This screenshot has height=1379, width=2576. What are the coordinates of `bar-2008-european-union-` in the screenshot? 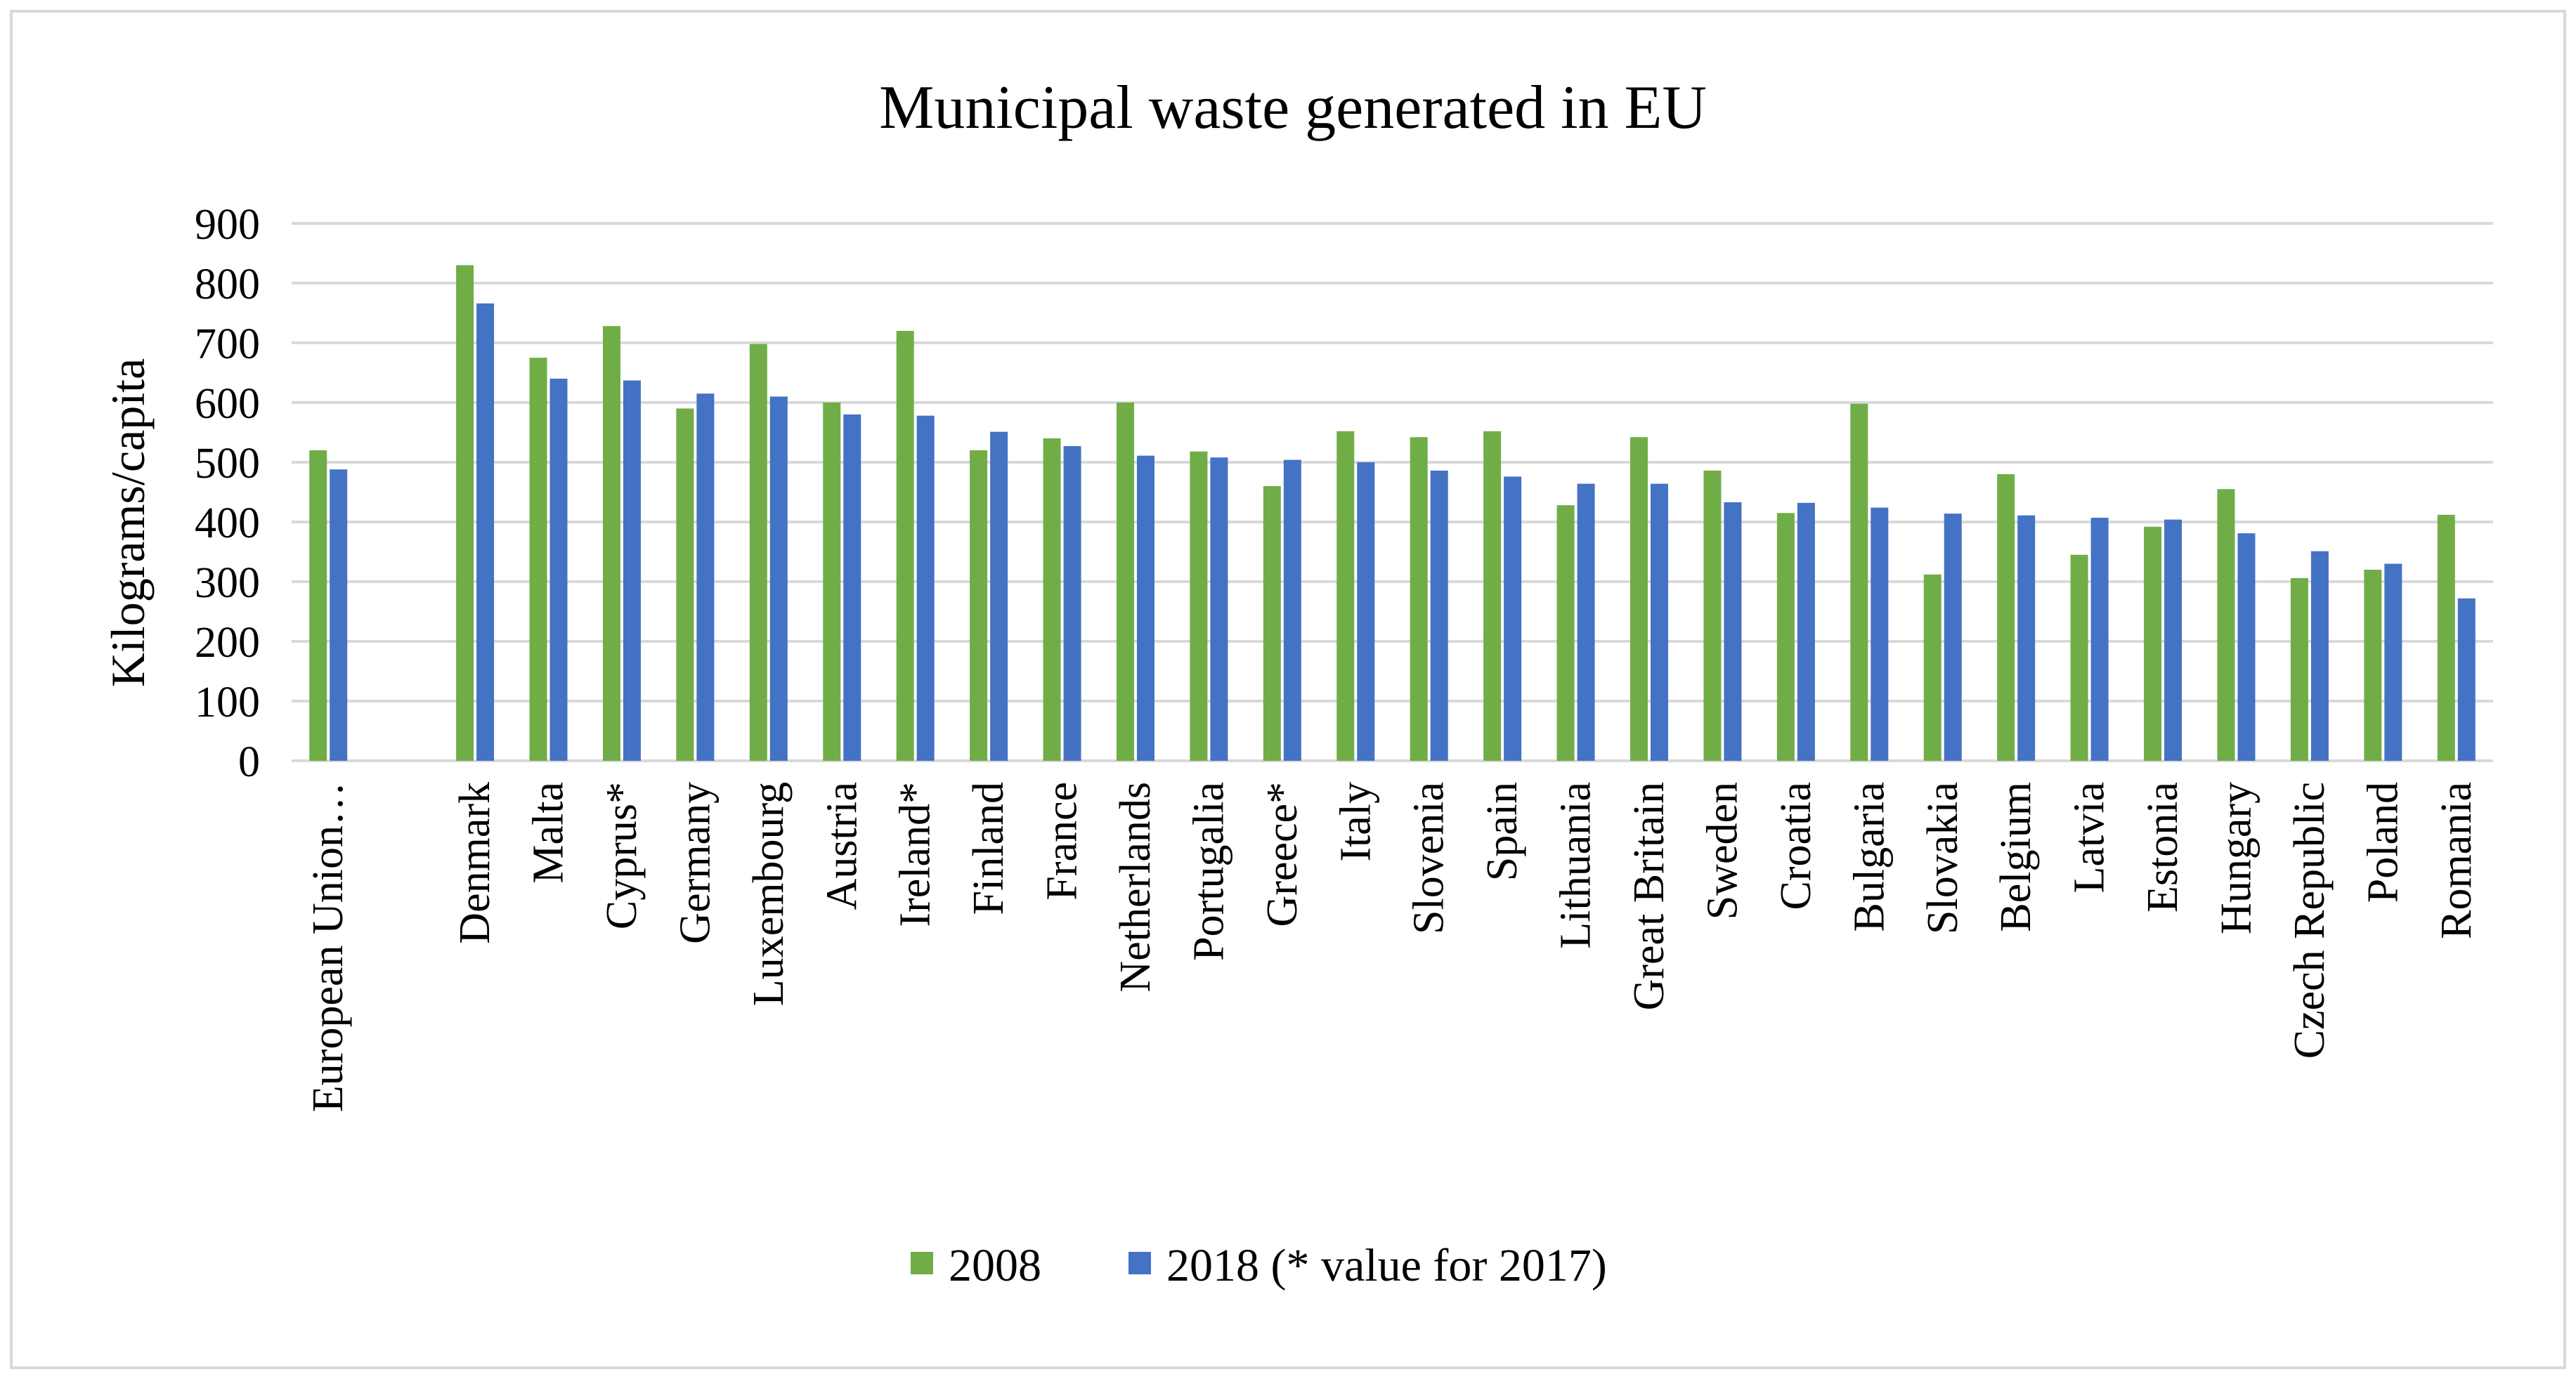 It's located at (318, 605).